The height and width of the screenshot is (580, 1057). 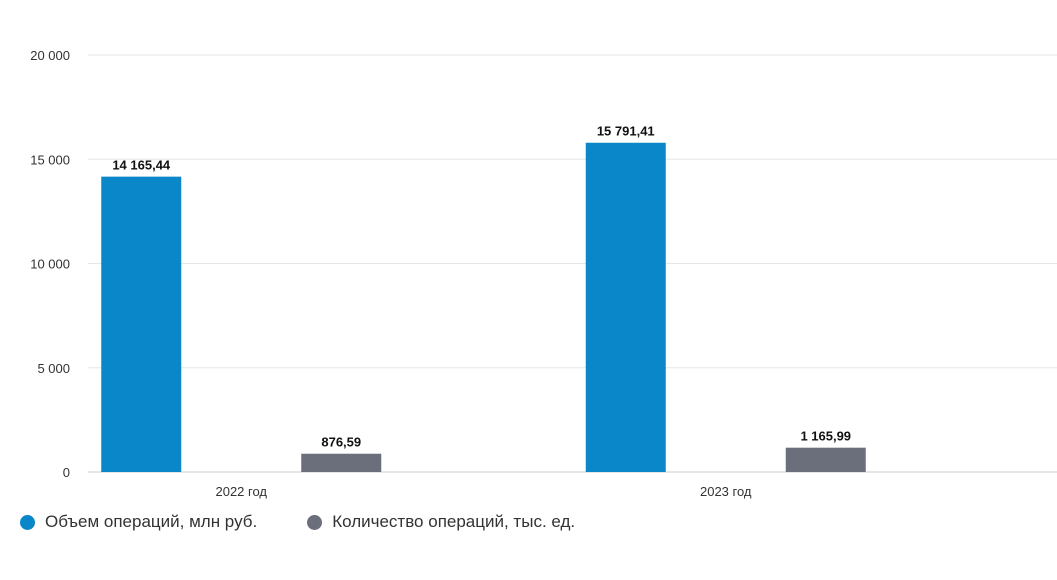 I want to click on data-label-count-0: 876,59, so click(x=341, y=442).